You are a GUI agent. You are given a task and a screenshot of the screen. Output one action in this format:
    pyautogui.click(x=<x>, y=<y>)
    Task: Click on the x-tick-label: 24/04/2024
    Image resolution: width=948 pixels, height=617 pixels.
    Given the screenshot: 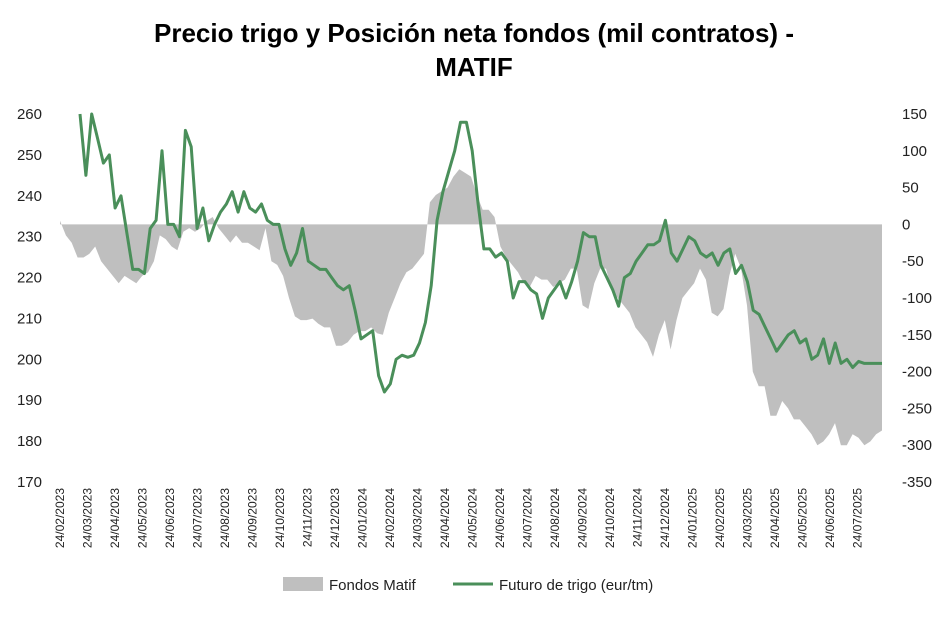 What is the action you would take?
    pyautogui.click(x=445, y=518)
    